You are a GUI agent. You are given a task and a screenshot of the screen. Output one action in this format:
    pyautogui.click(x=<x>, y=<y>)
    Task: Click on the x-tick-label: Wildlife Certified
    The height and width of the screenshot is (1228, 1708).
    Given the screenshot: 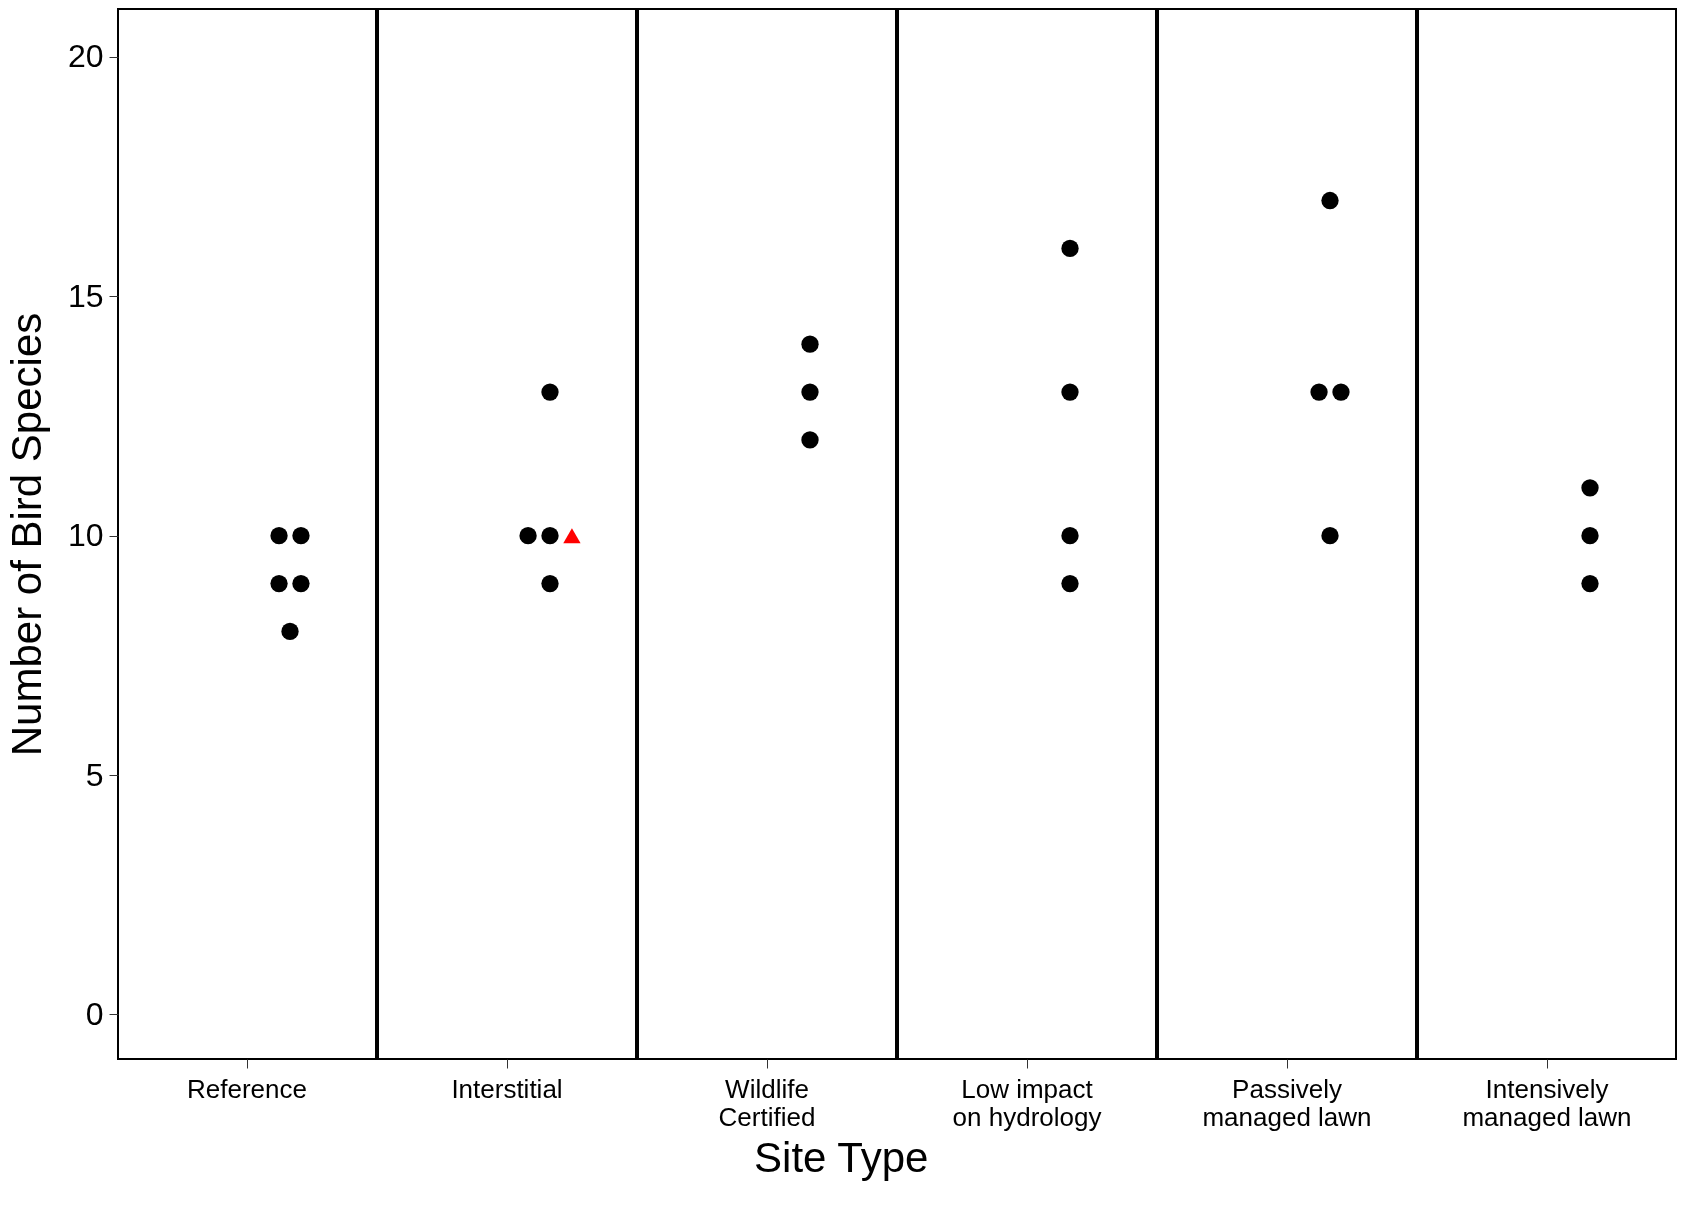 What is the action you would take?
    pyautogui.click(x=767, y=1102)
    